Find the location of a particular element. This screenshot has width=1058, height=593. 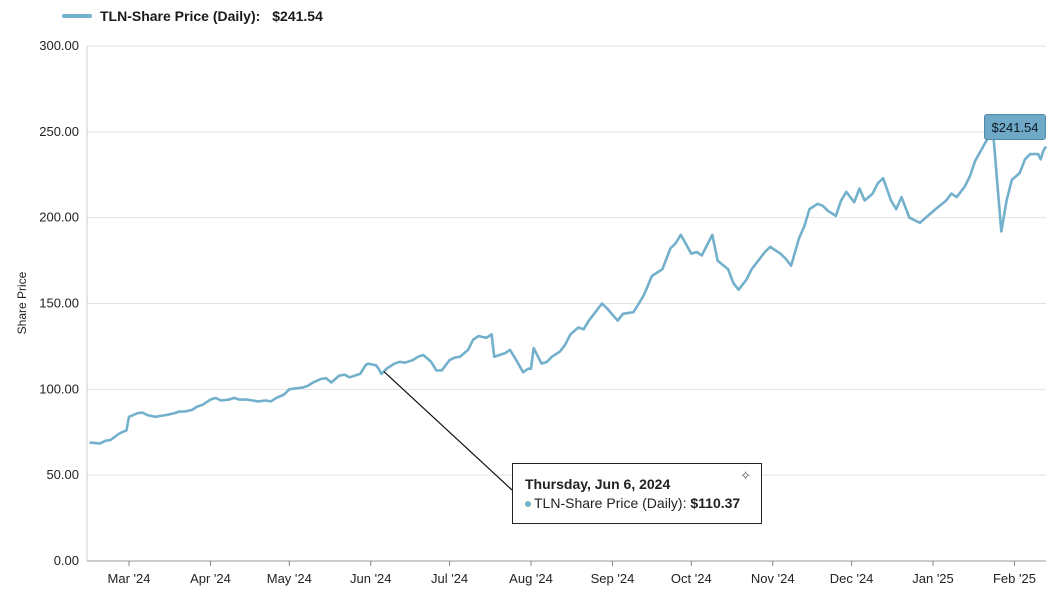

y-axis-ticks: 0.00 50.00 100.00 150.00 200.00 250.00 300.00 is located at coordinates (59, 303).